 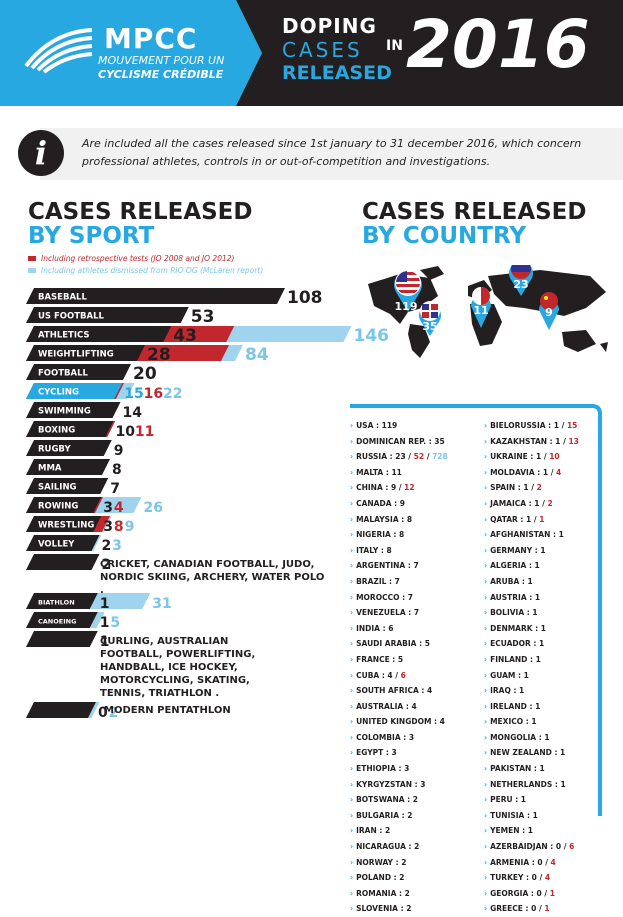 I want to click on header-logo-panel, so click(x=131, y=53).